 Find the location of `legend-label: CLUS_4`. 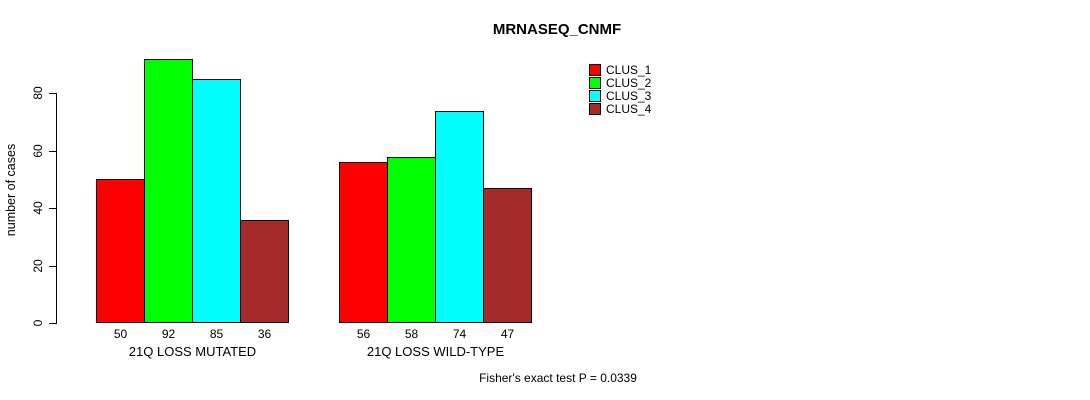

legend-label: CLUS_4 is located at coordinates (629, 108).